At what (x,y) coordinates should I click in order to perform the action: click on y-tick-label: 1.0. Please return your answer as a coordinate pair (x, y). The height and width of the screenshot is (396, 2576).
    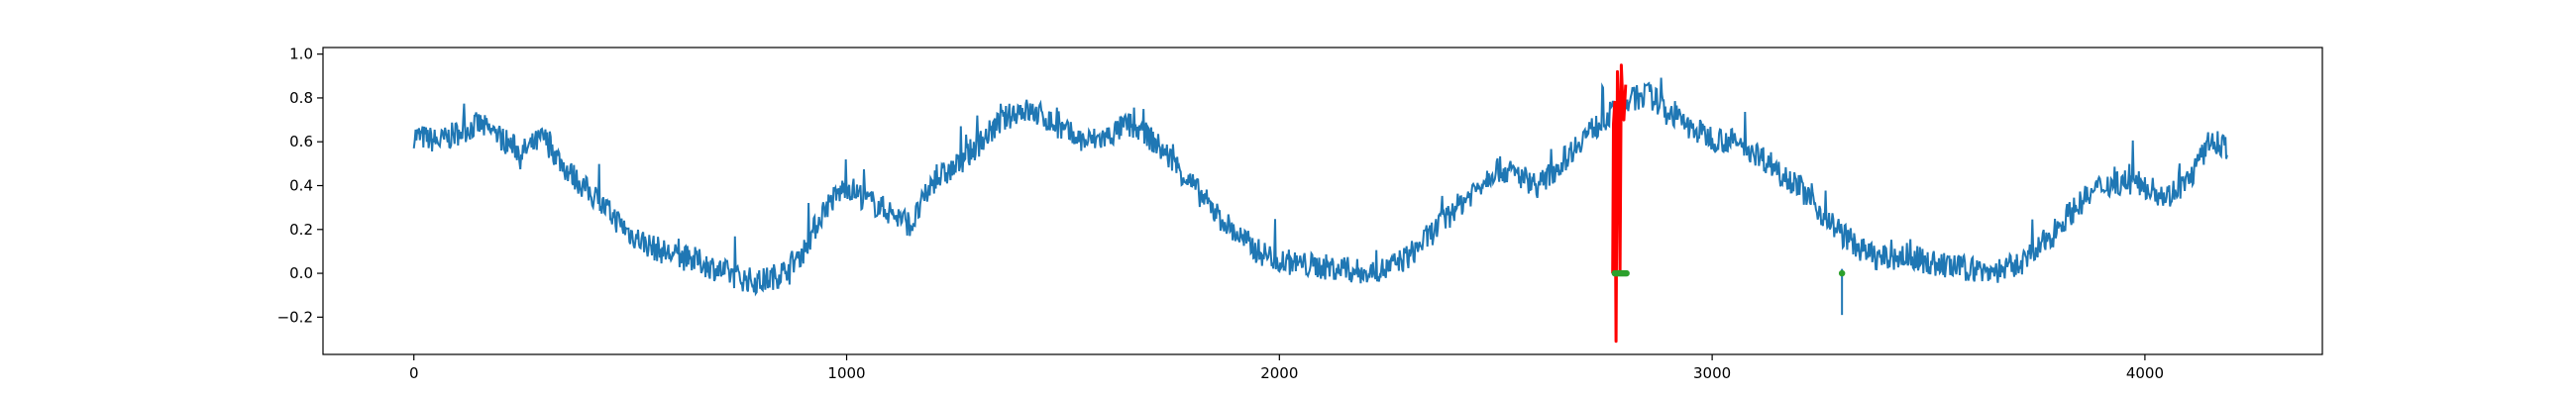
    Looking at the image, I should click on (301, 54).